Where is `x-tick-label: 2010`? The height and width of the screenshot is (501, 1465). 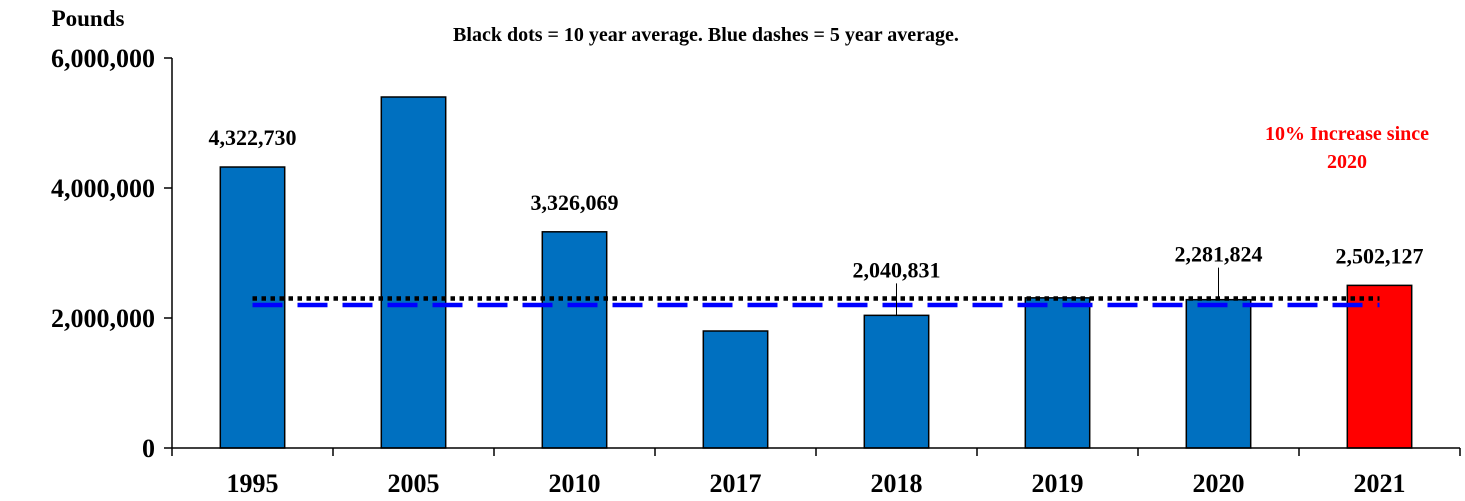
x-tick-label: 2010 is located at coordinates (575, 483).